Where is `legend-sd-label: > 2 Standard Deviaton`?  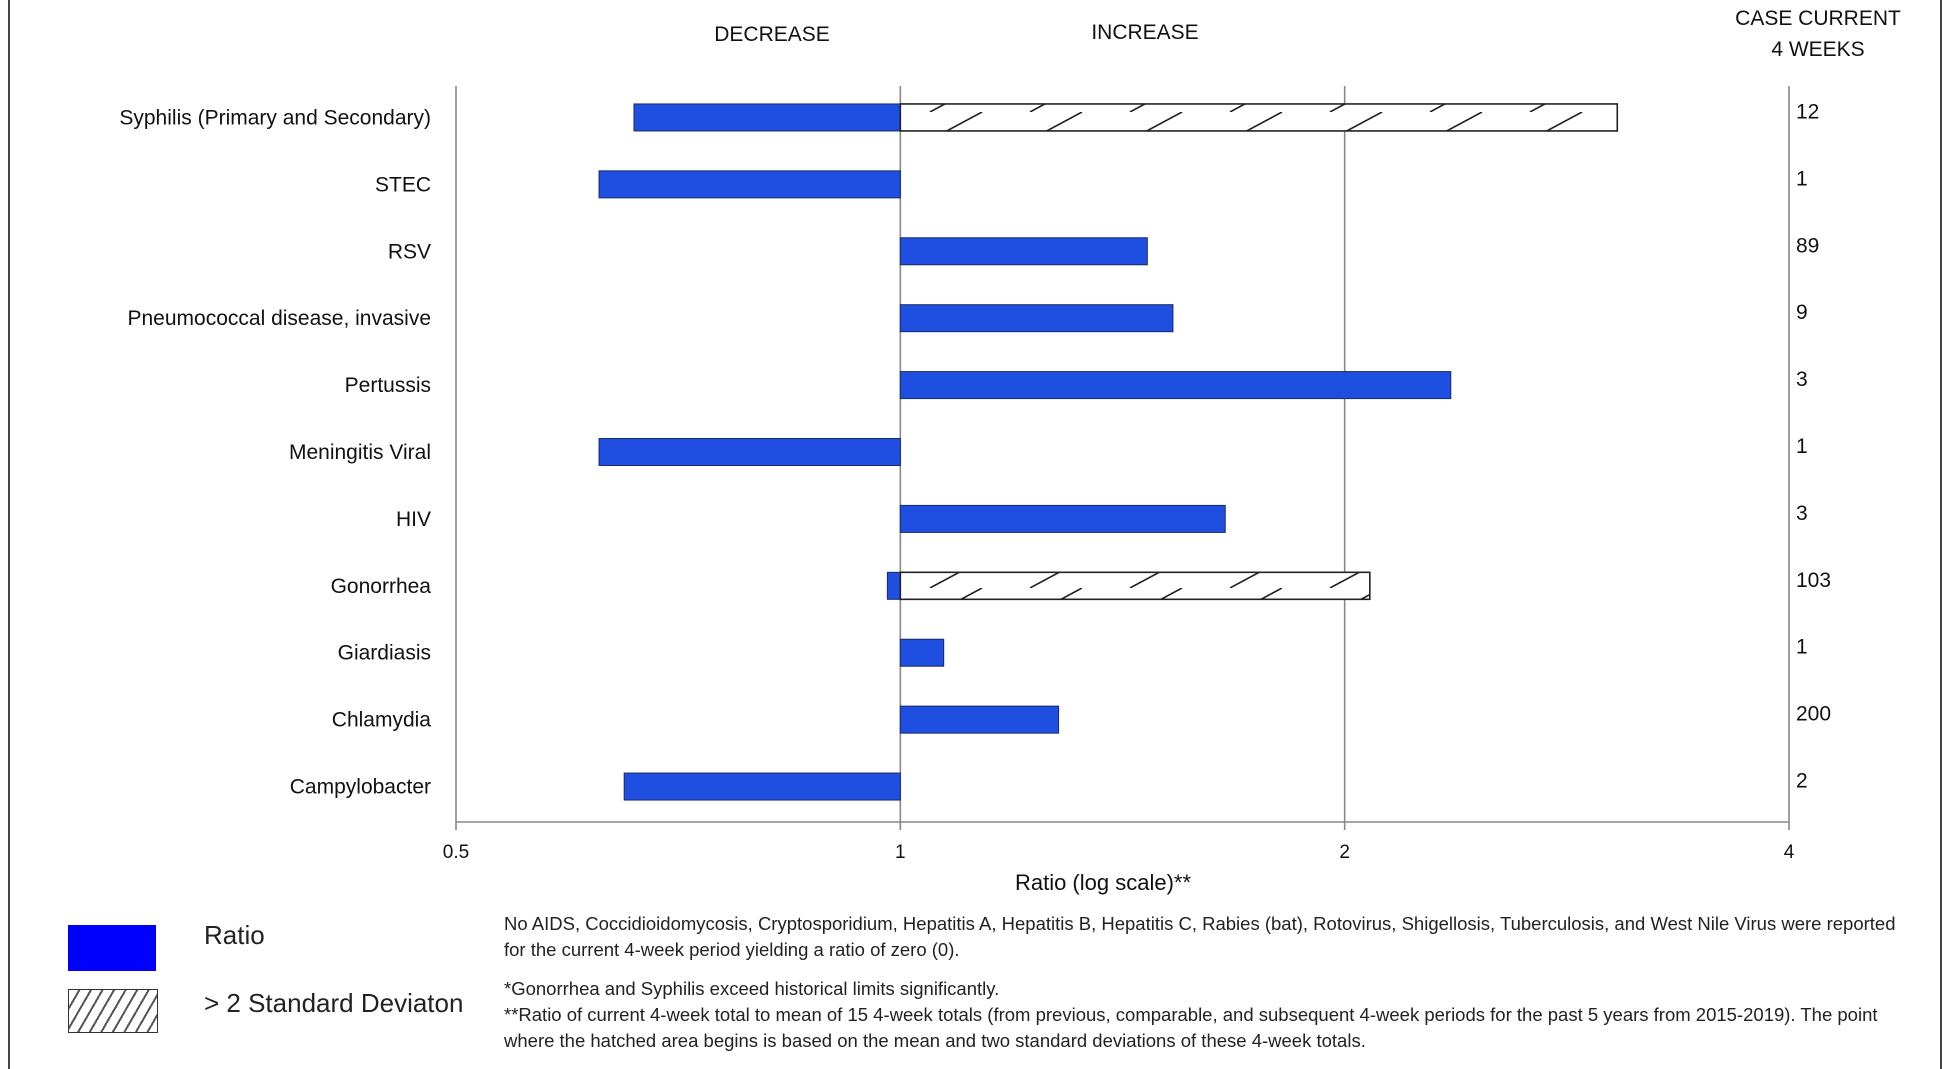
legend-sd-label: > 2 Standard Deviaton is located at coordinates (334, 1003).